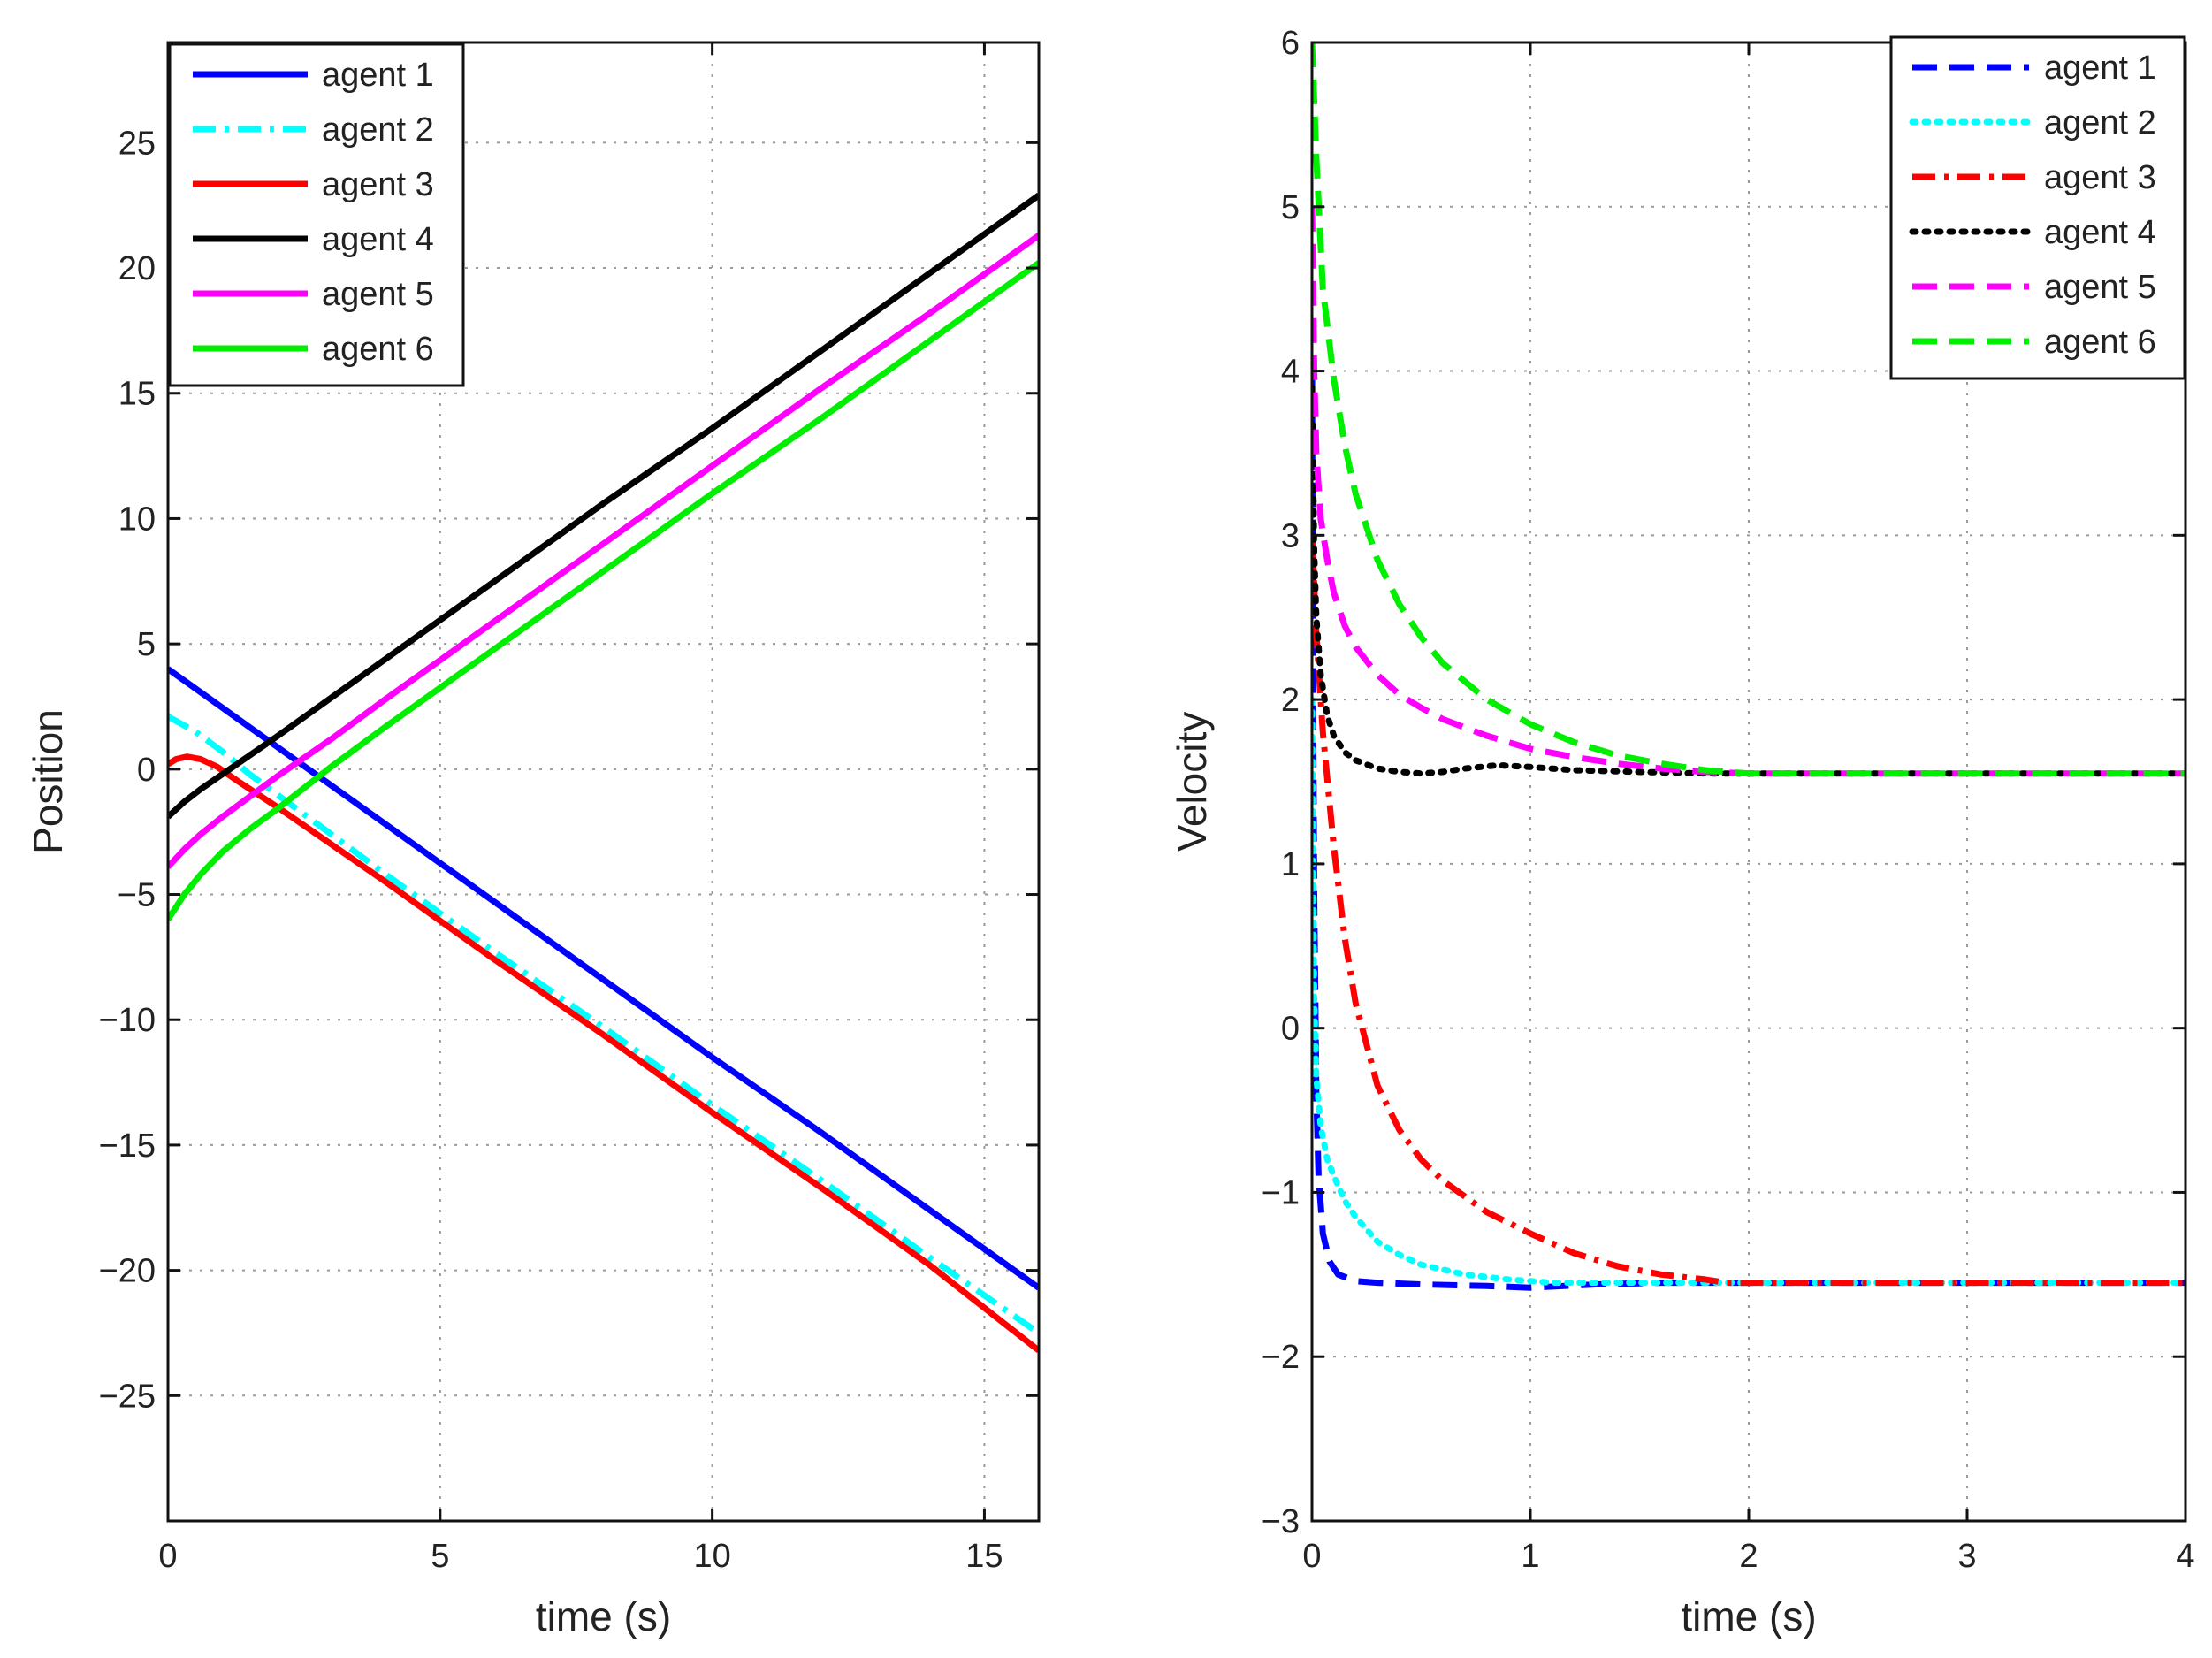 This screenshot has width=2212, height=1658. What do you see at coordinates (1281, 1521) in the screenshot?
I see `y-tick-label: −3` at bounding box center [1281, 1521].